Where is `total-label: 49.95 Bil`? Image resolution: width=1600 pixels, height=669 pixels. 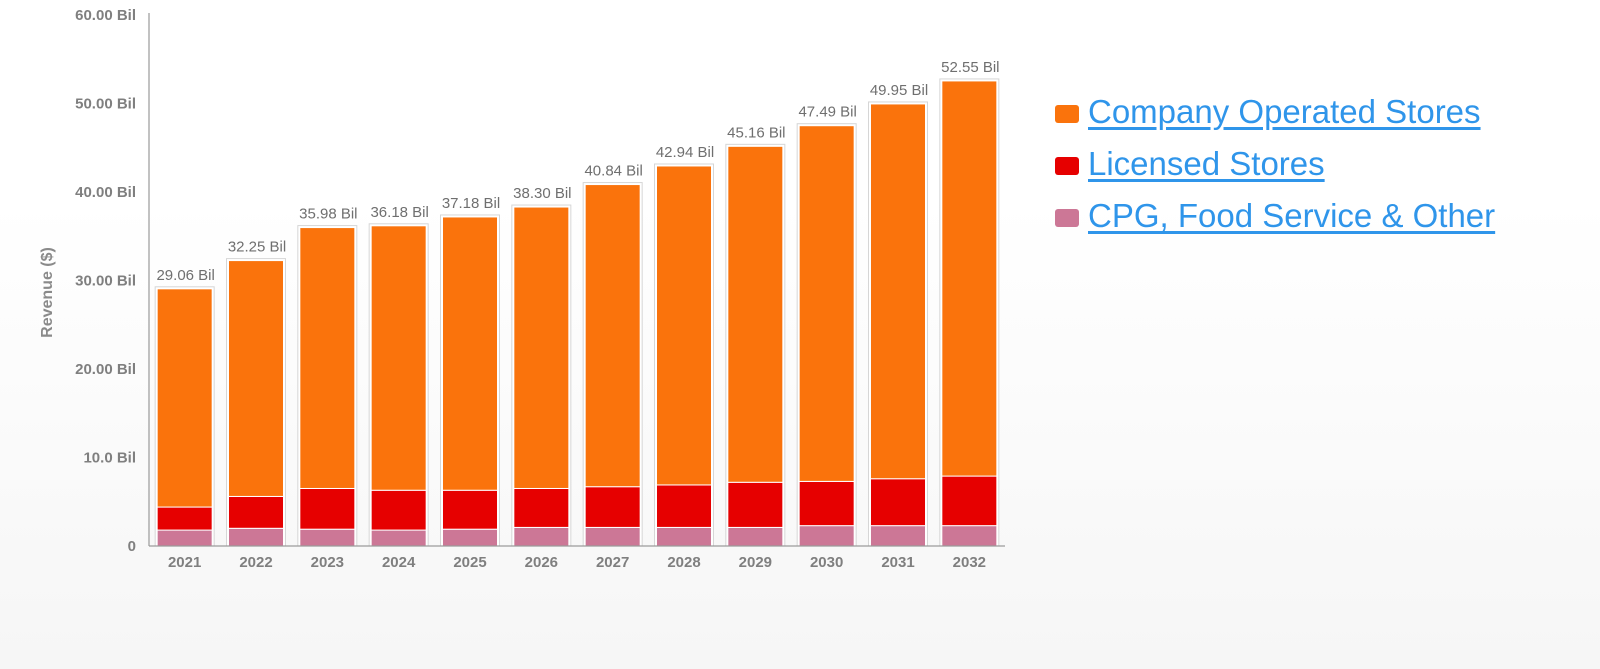 total-label: 49.95 Bil is located at coordinates (899, 90).